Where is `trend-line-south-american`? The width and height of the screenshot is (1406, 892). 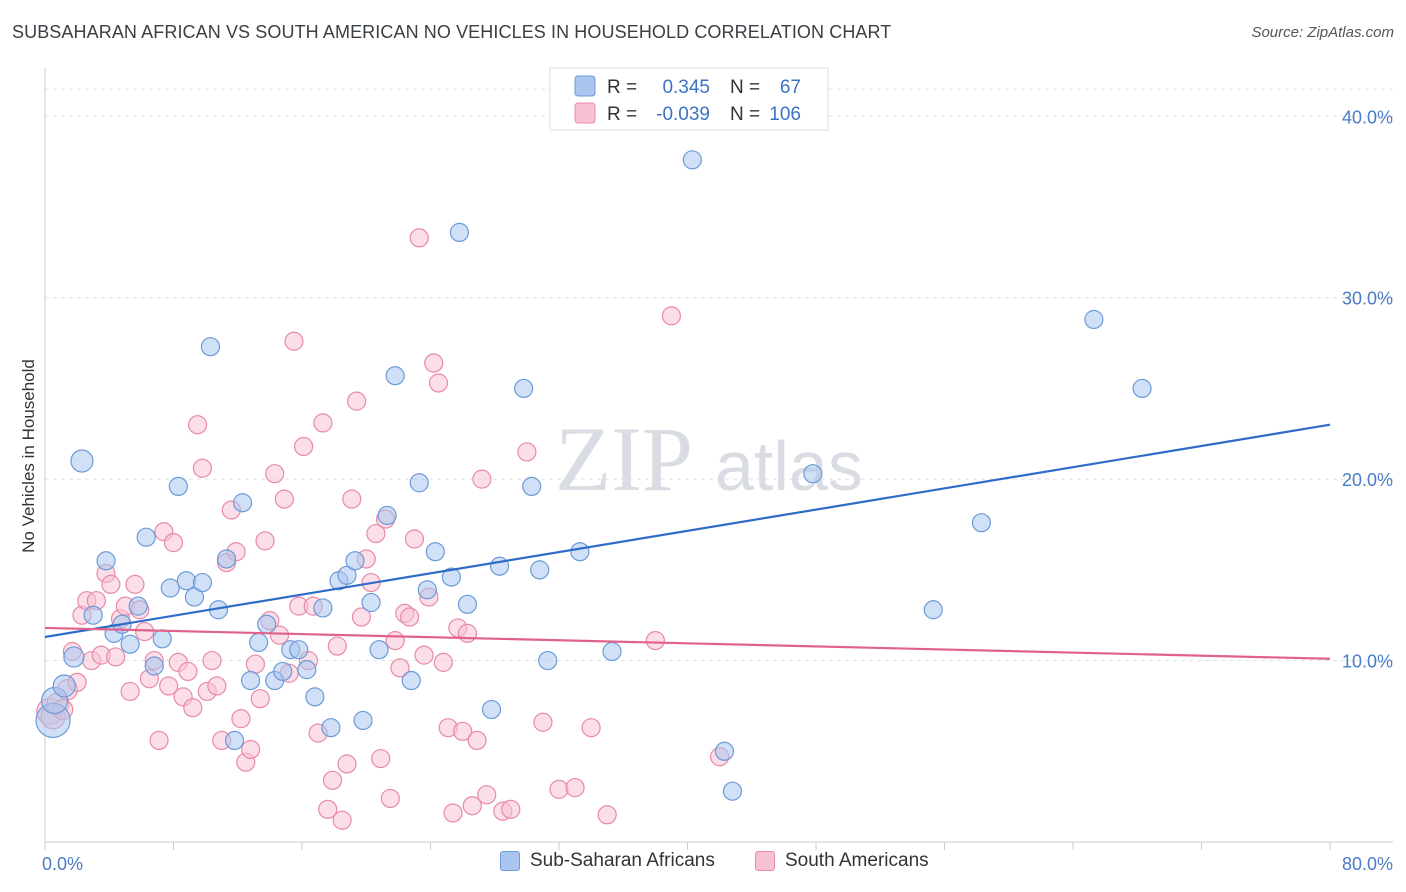
trend-line-south-american is located at coordinates (687, 643).